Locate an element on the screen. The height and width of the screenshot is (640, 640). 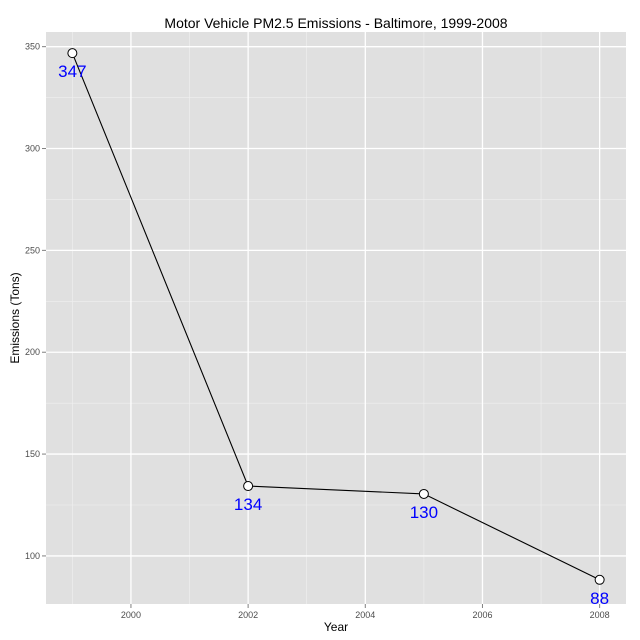
y-tick-label: 350 is located at coordinates (32, 47).